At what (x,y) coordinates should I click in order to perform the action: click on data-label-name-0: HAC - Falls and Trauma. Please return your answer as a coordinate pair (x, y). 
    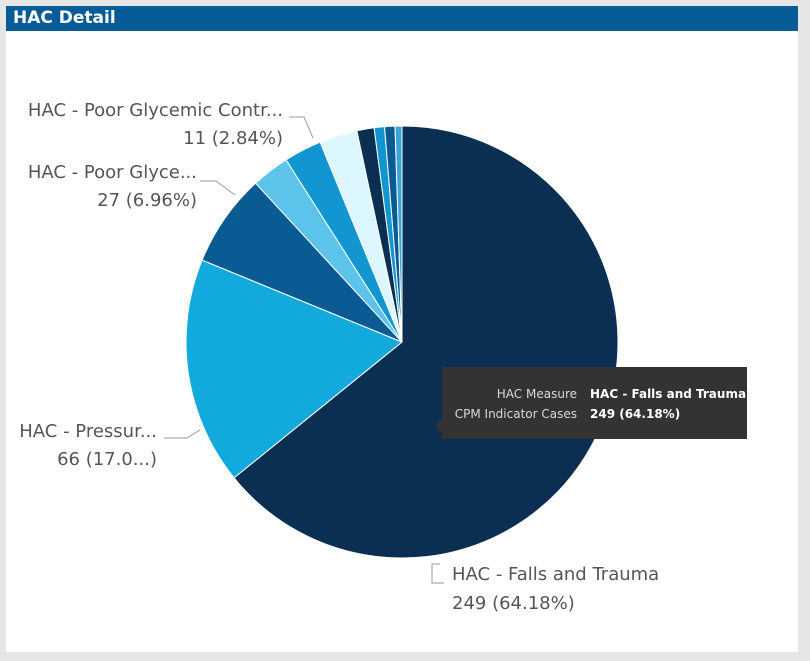
    Looking at the image, I should click on (555, 574).